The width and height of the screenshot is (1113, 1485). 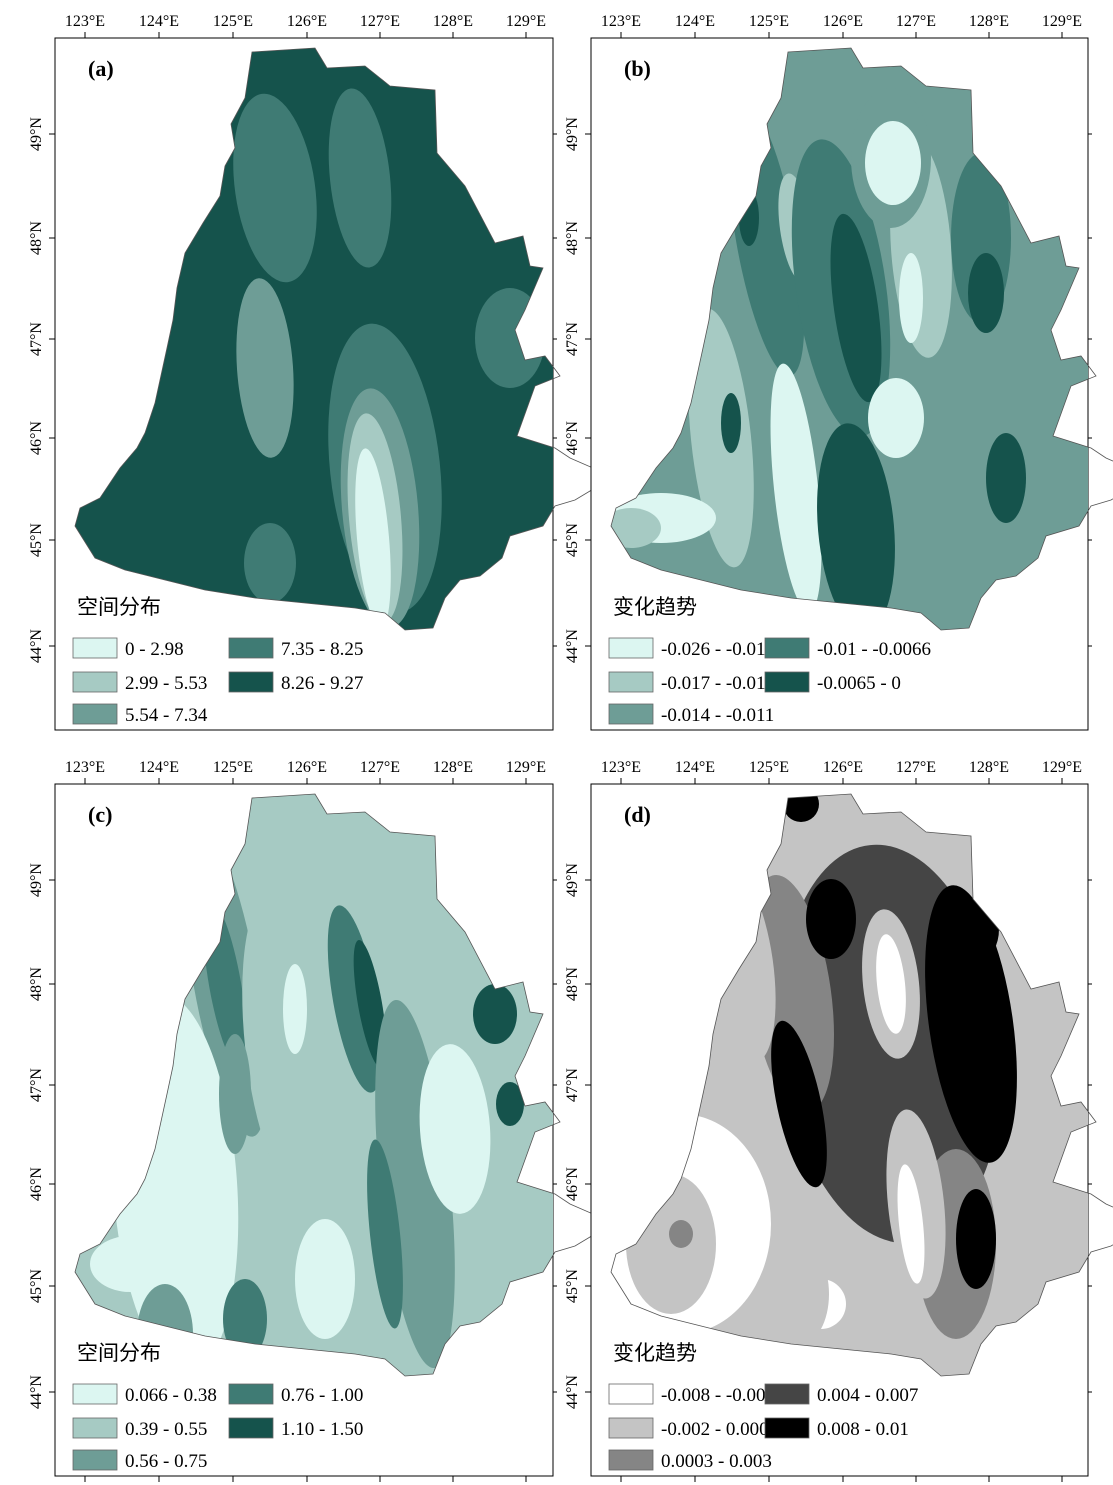 What do you see at coordinates (322, 1429) in the screenshot?
I see `legend-entry: 1.10 - 1.50` at bounding box center [322, 1429].